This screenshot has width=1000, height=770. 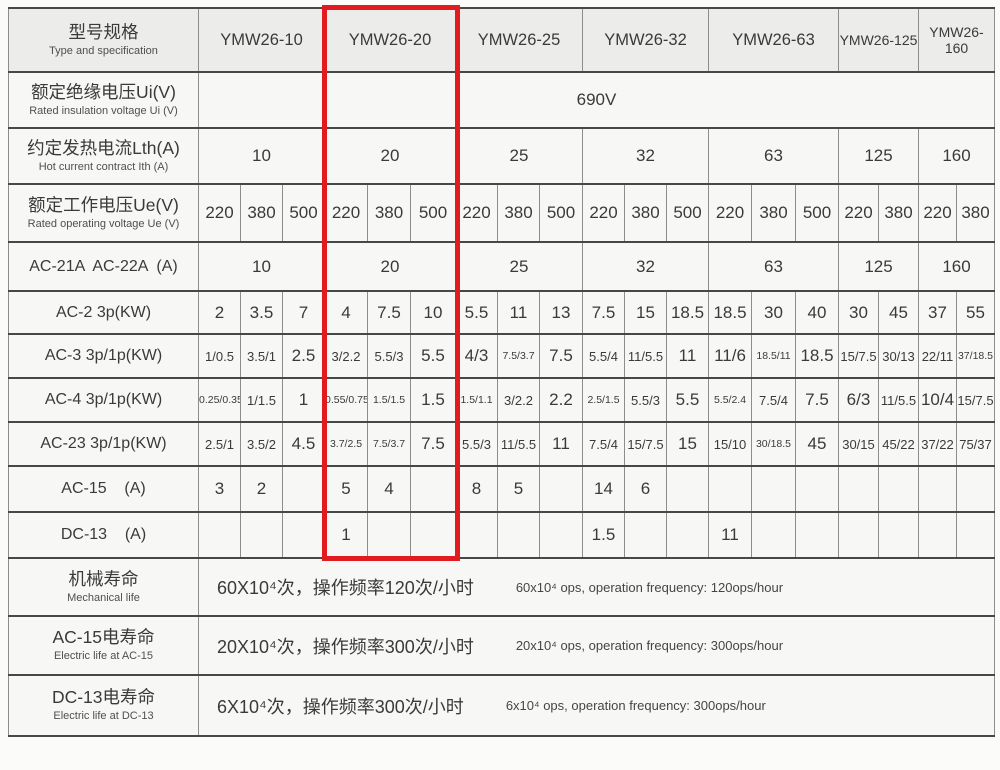 What do you see at coordinates (858, 444) in the screenshot?
I see `value-cell: 30/15` at bounding box center [858, 444].